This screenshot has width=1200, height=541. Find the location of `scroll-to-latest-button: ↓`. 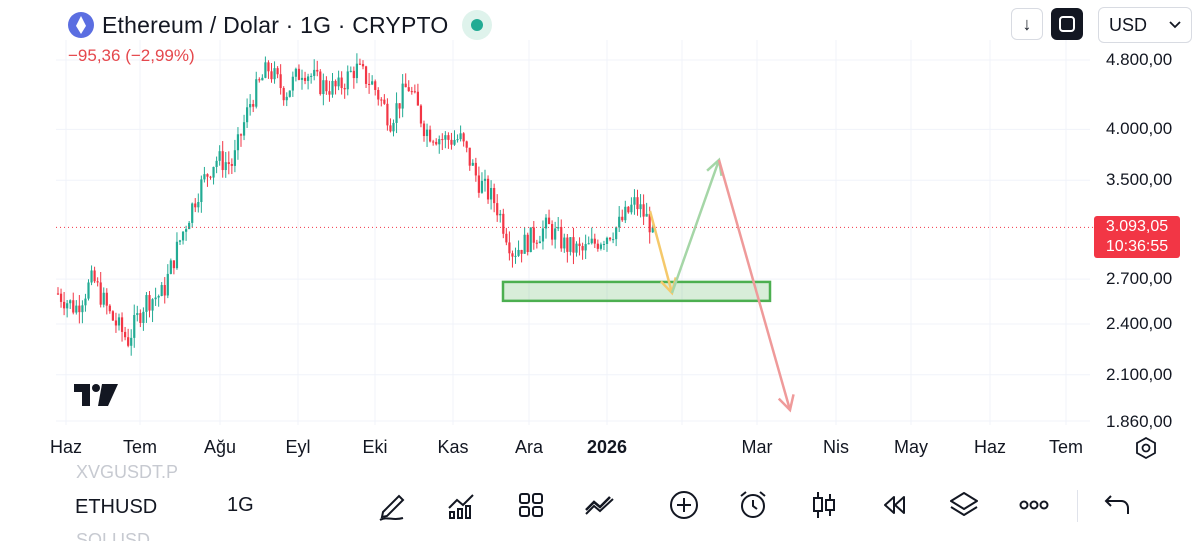

scroll-to-latest-button: ↓ is located at coordinates (1027, 24).